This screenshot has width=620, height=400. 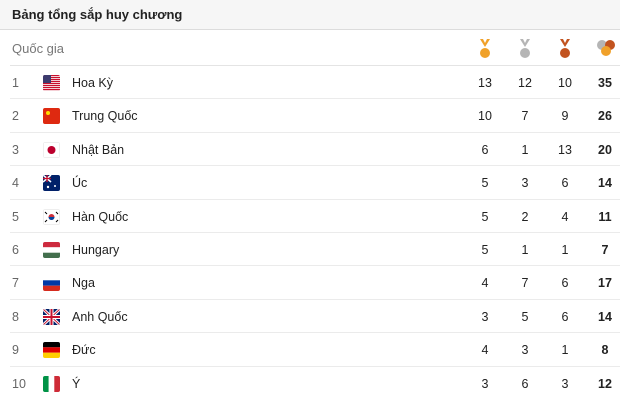 I want to click on total-count: 35, so click(x=605, y=83).